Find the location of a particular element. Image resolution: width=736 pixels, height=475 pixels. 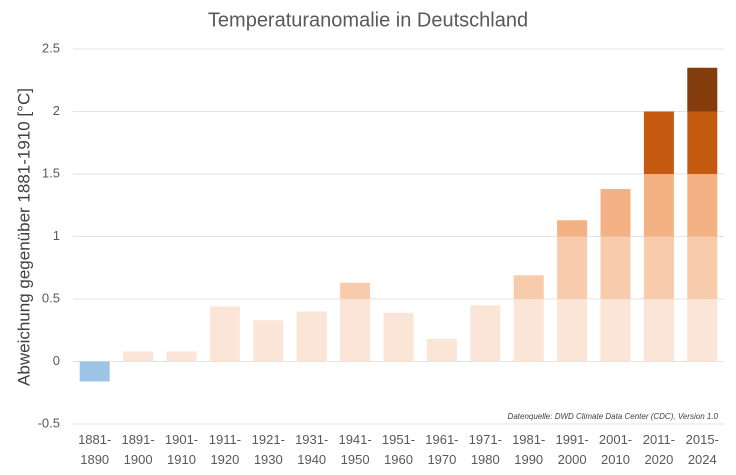

x-tick-label: 2001- 2010 is located at coordinates (615, 449).